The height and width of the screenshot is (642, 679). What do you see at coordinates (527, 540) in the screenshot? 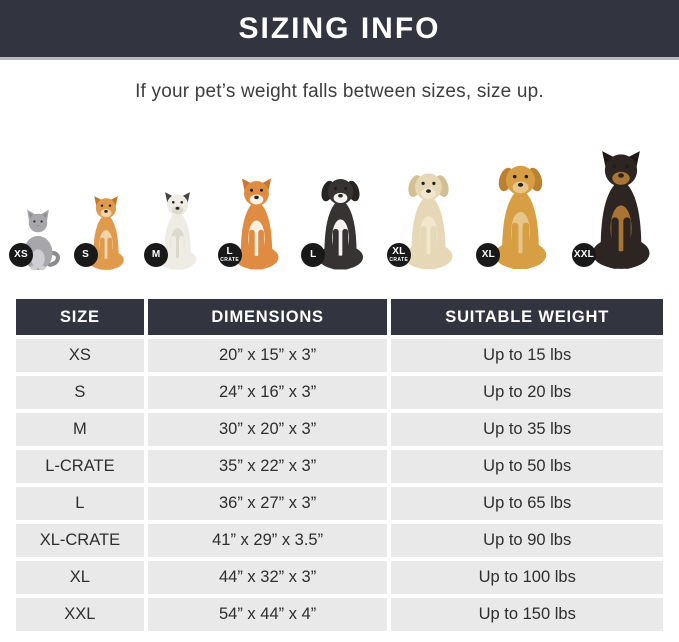
I see `weight-cell: Up to 90 lbs` at bounding box center [527, 540].